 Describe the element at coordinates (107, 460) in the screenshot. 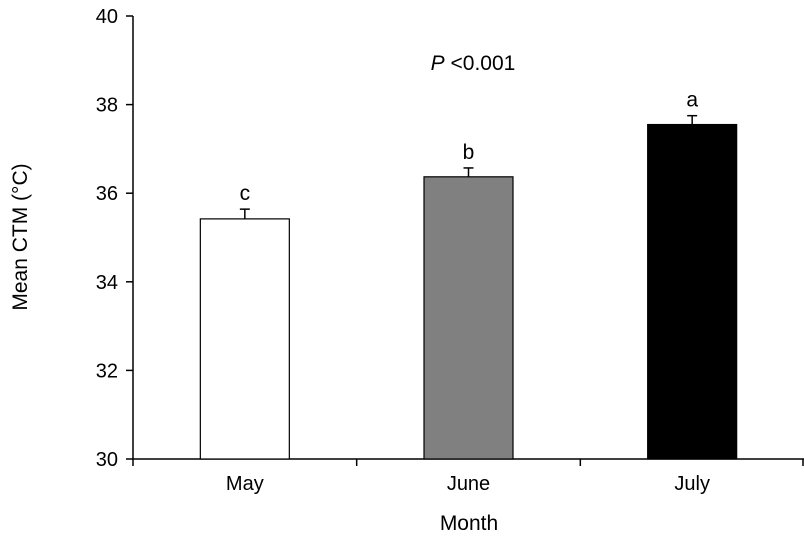

I see `y-tick-label: 30` at that location.